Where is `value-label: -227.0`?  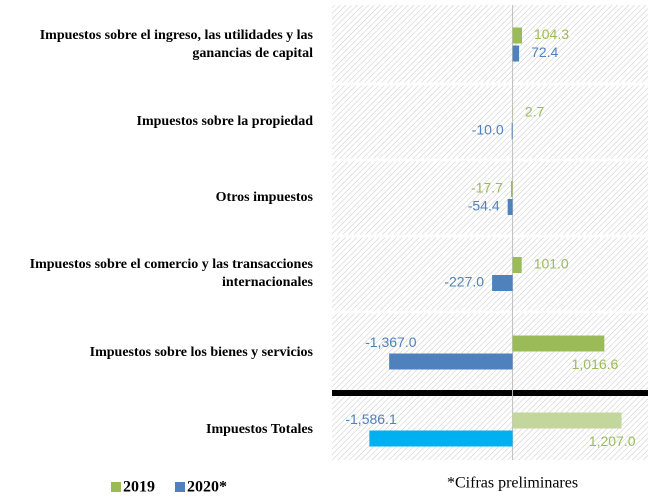 value-label: -227.0 is located at coordinates (464, 282).